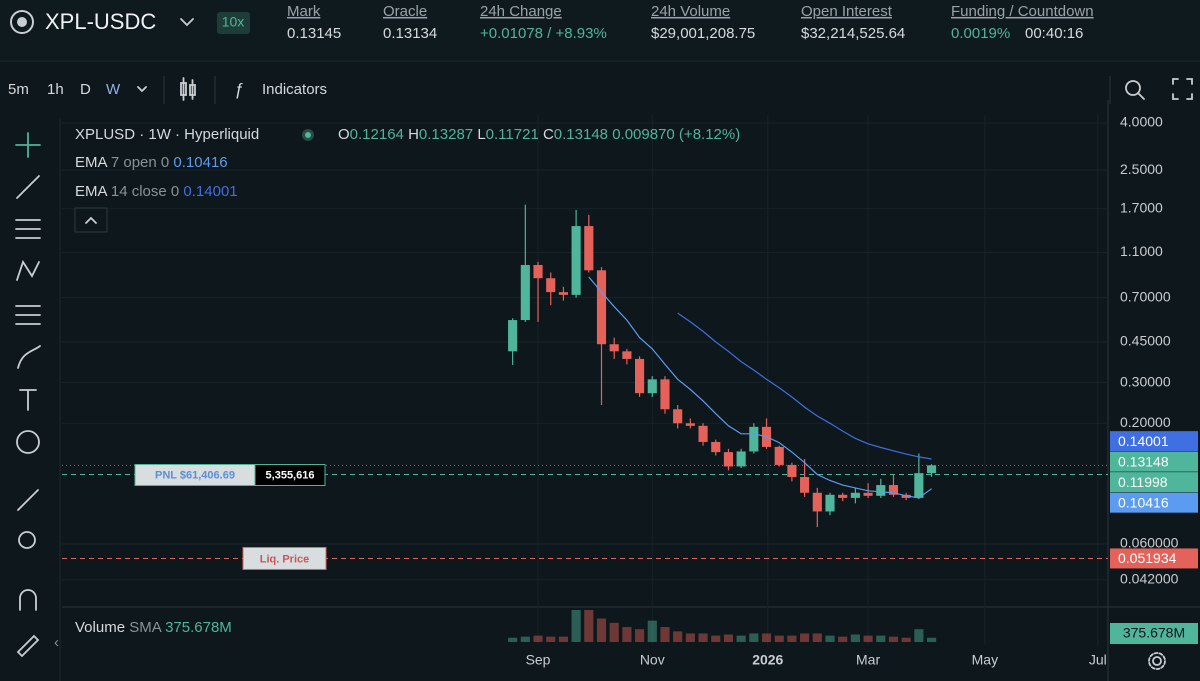  Describe the element at coordinates (294, 89) in the screenshot. I see `indicators-button: Indicators` at that location.